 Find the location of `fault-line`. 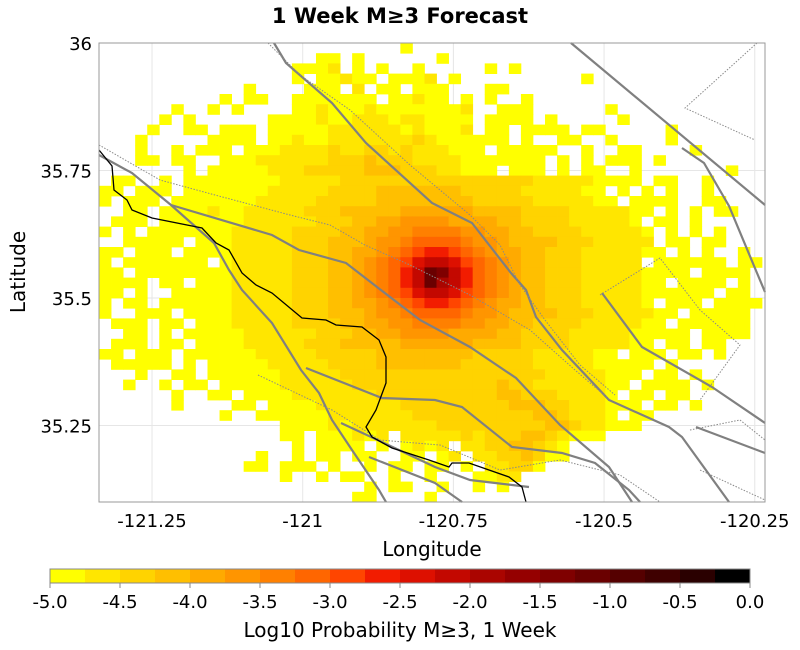

fault-line is located at coordinates (668, 124).